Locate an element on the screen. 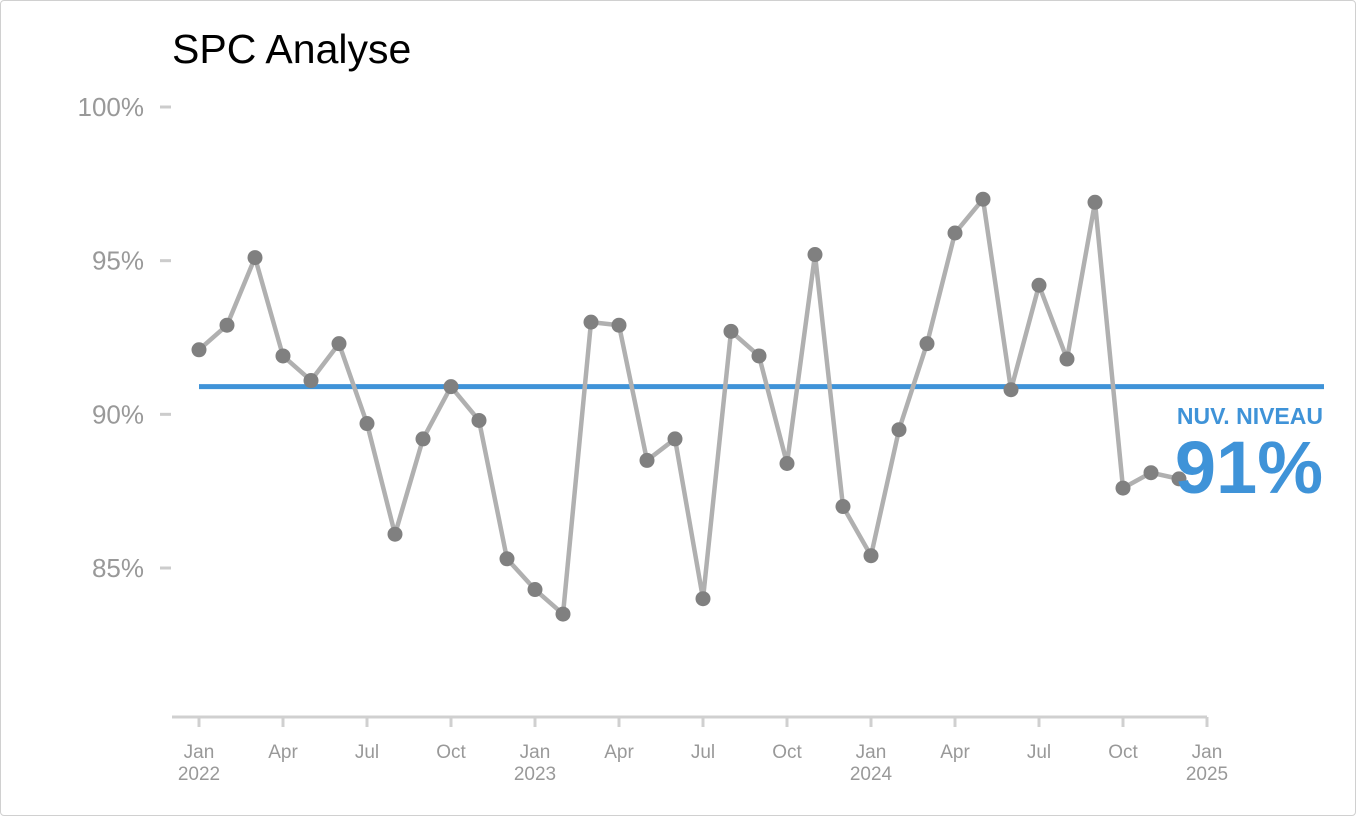 This screenshot has width=1356, height=816. level-value: 91% is located at coordinates (1249, 467).